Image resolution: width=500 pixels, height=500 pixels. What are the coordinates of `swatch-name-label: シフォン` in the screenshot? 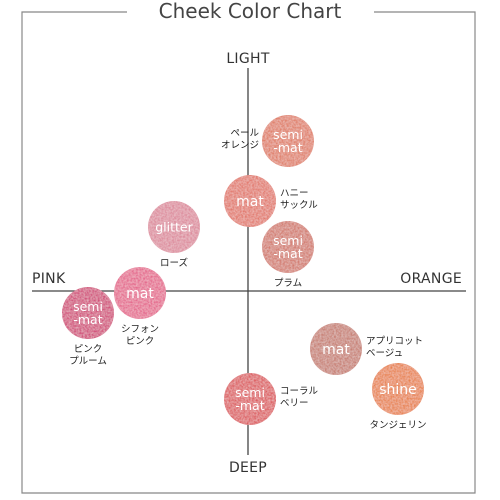 It's located at (140, 329).